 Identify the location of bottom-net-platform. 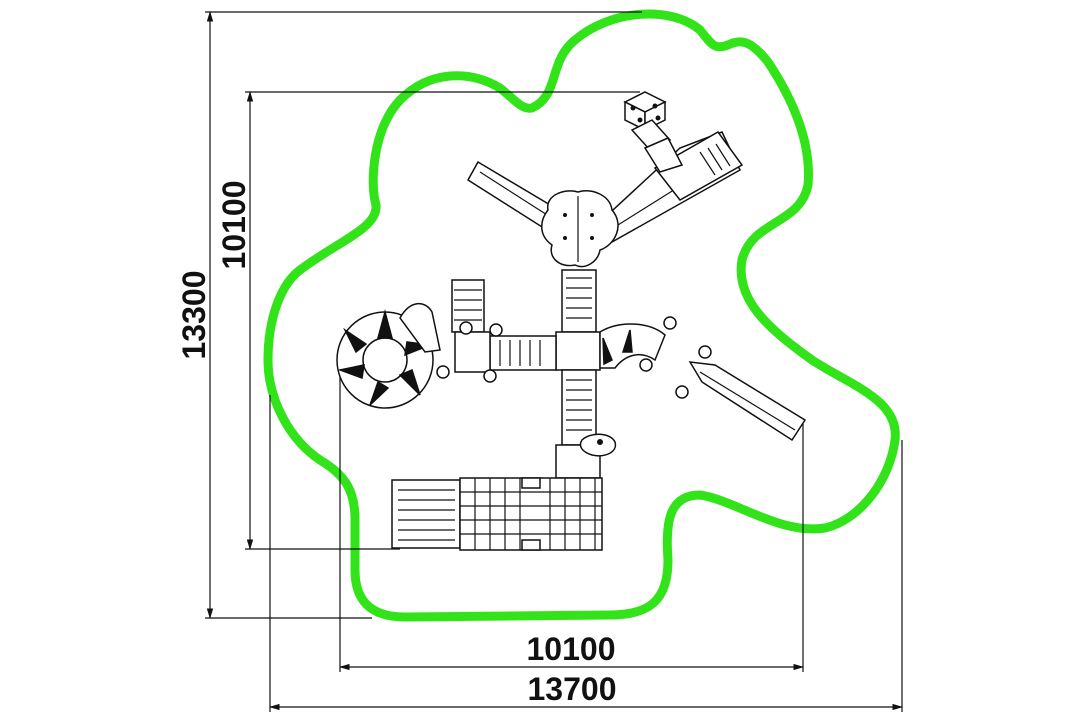
(531, 514).